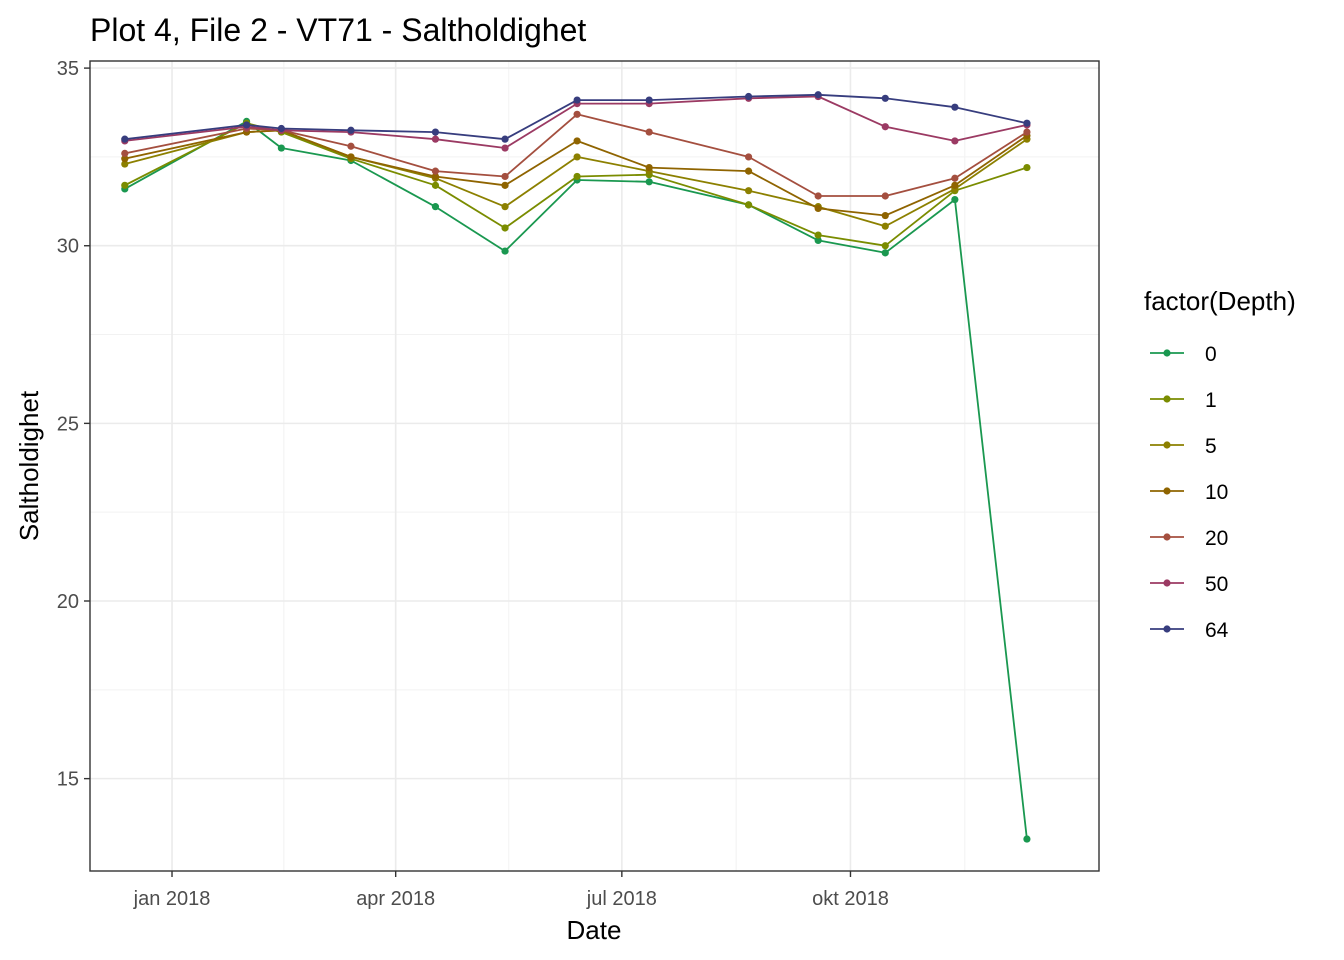  I want to click on legend-item-50: 50, so click(1189, 584).